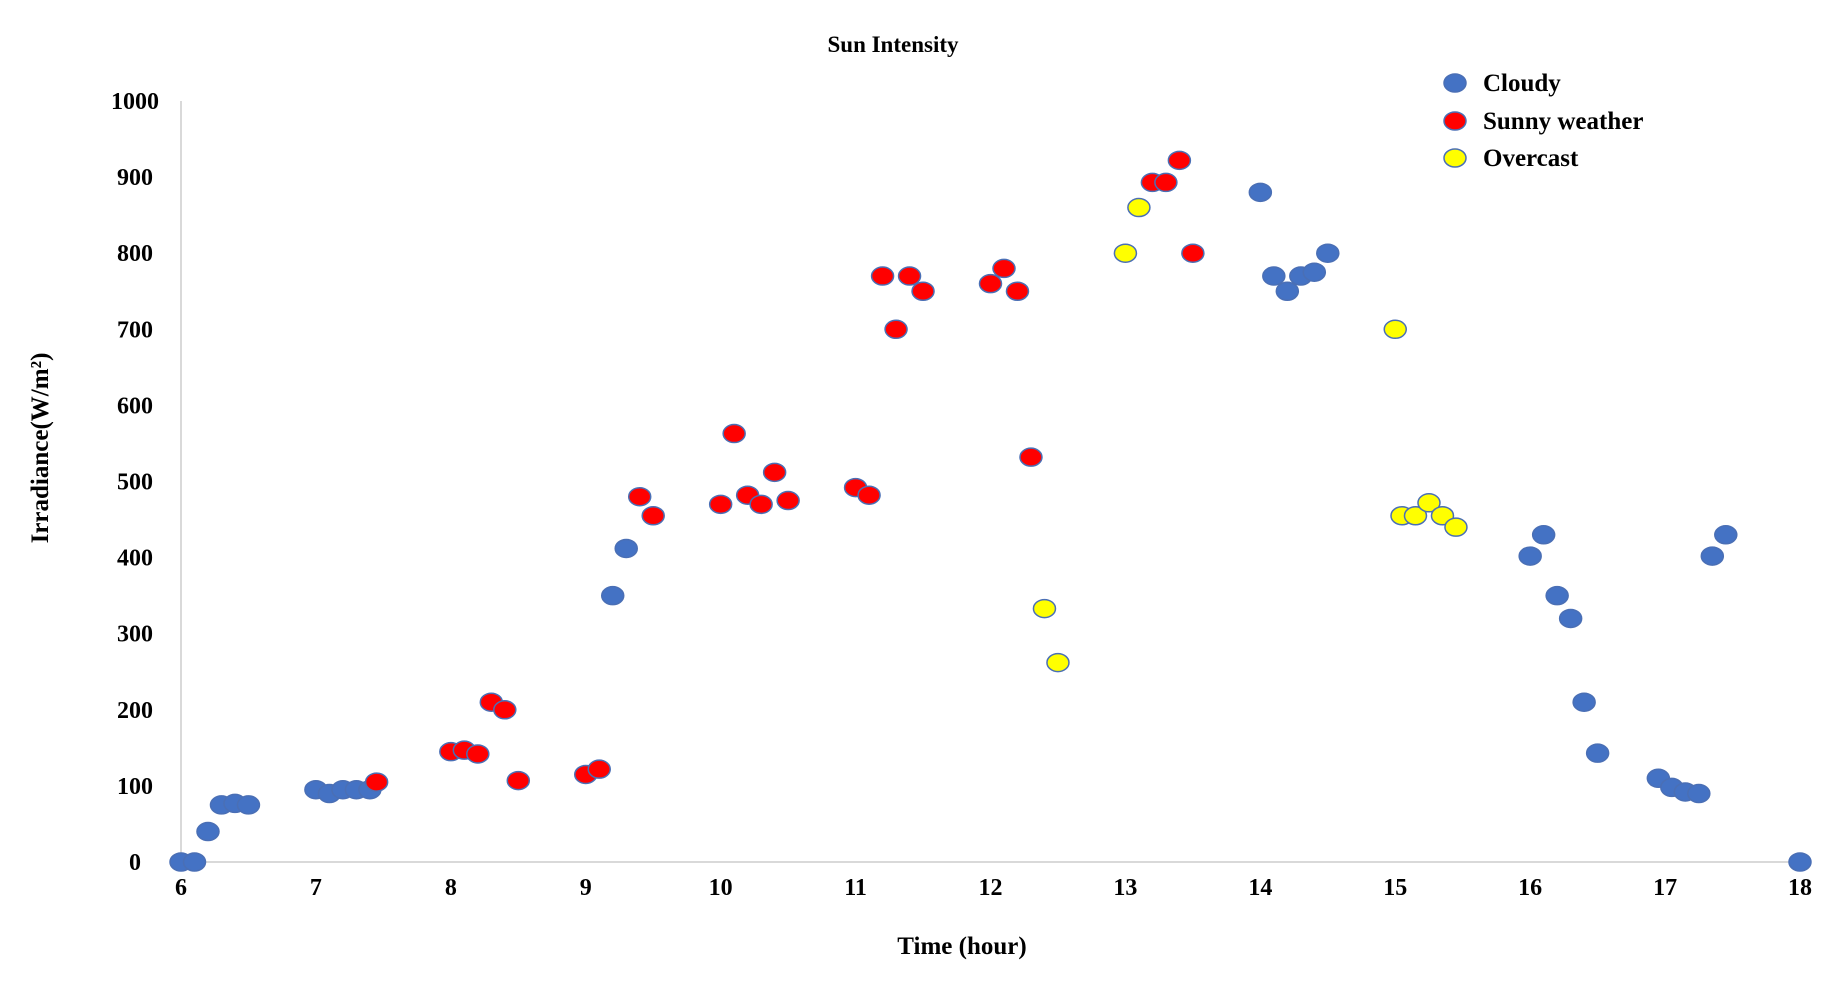 The width and height of the screenshot is (1833, 983). What do you see at coordinates (1125, 888) in the screenshot?
I see `x-tick-label: 13` at bounding box center [1125, 888].